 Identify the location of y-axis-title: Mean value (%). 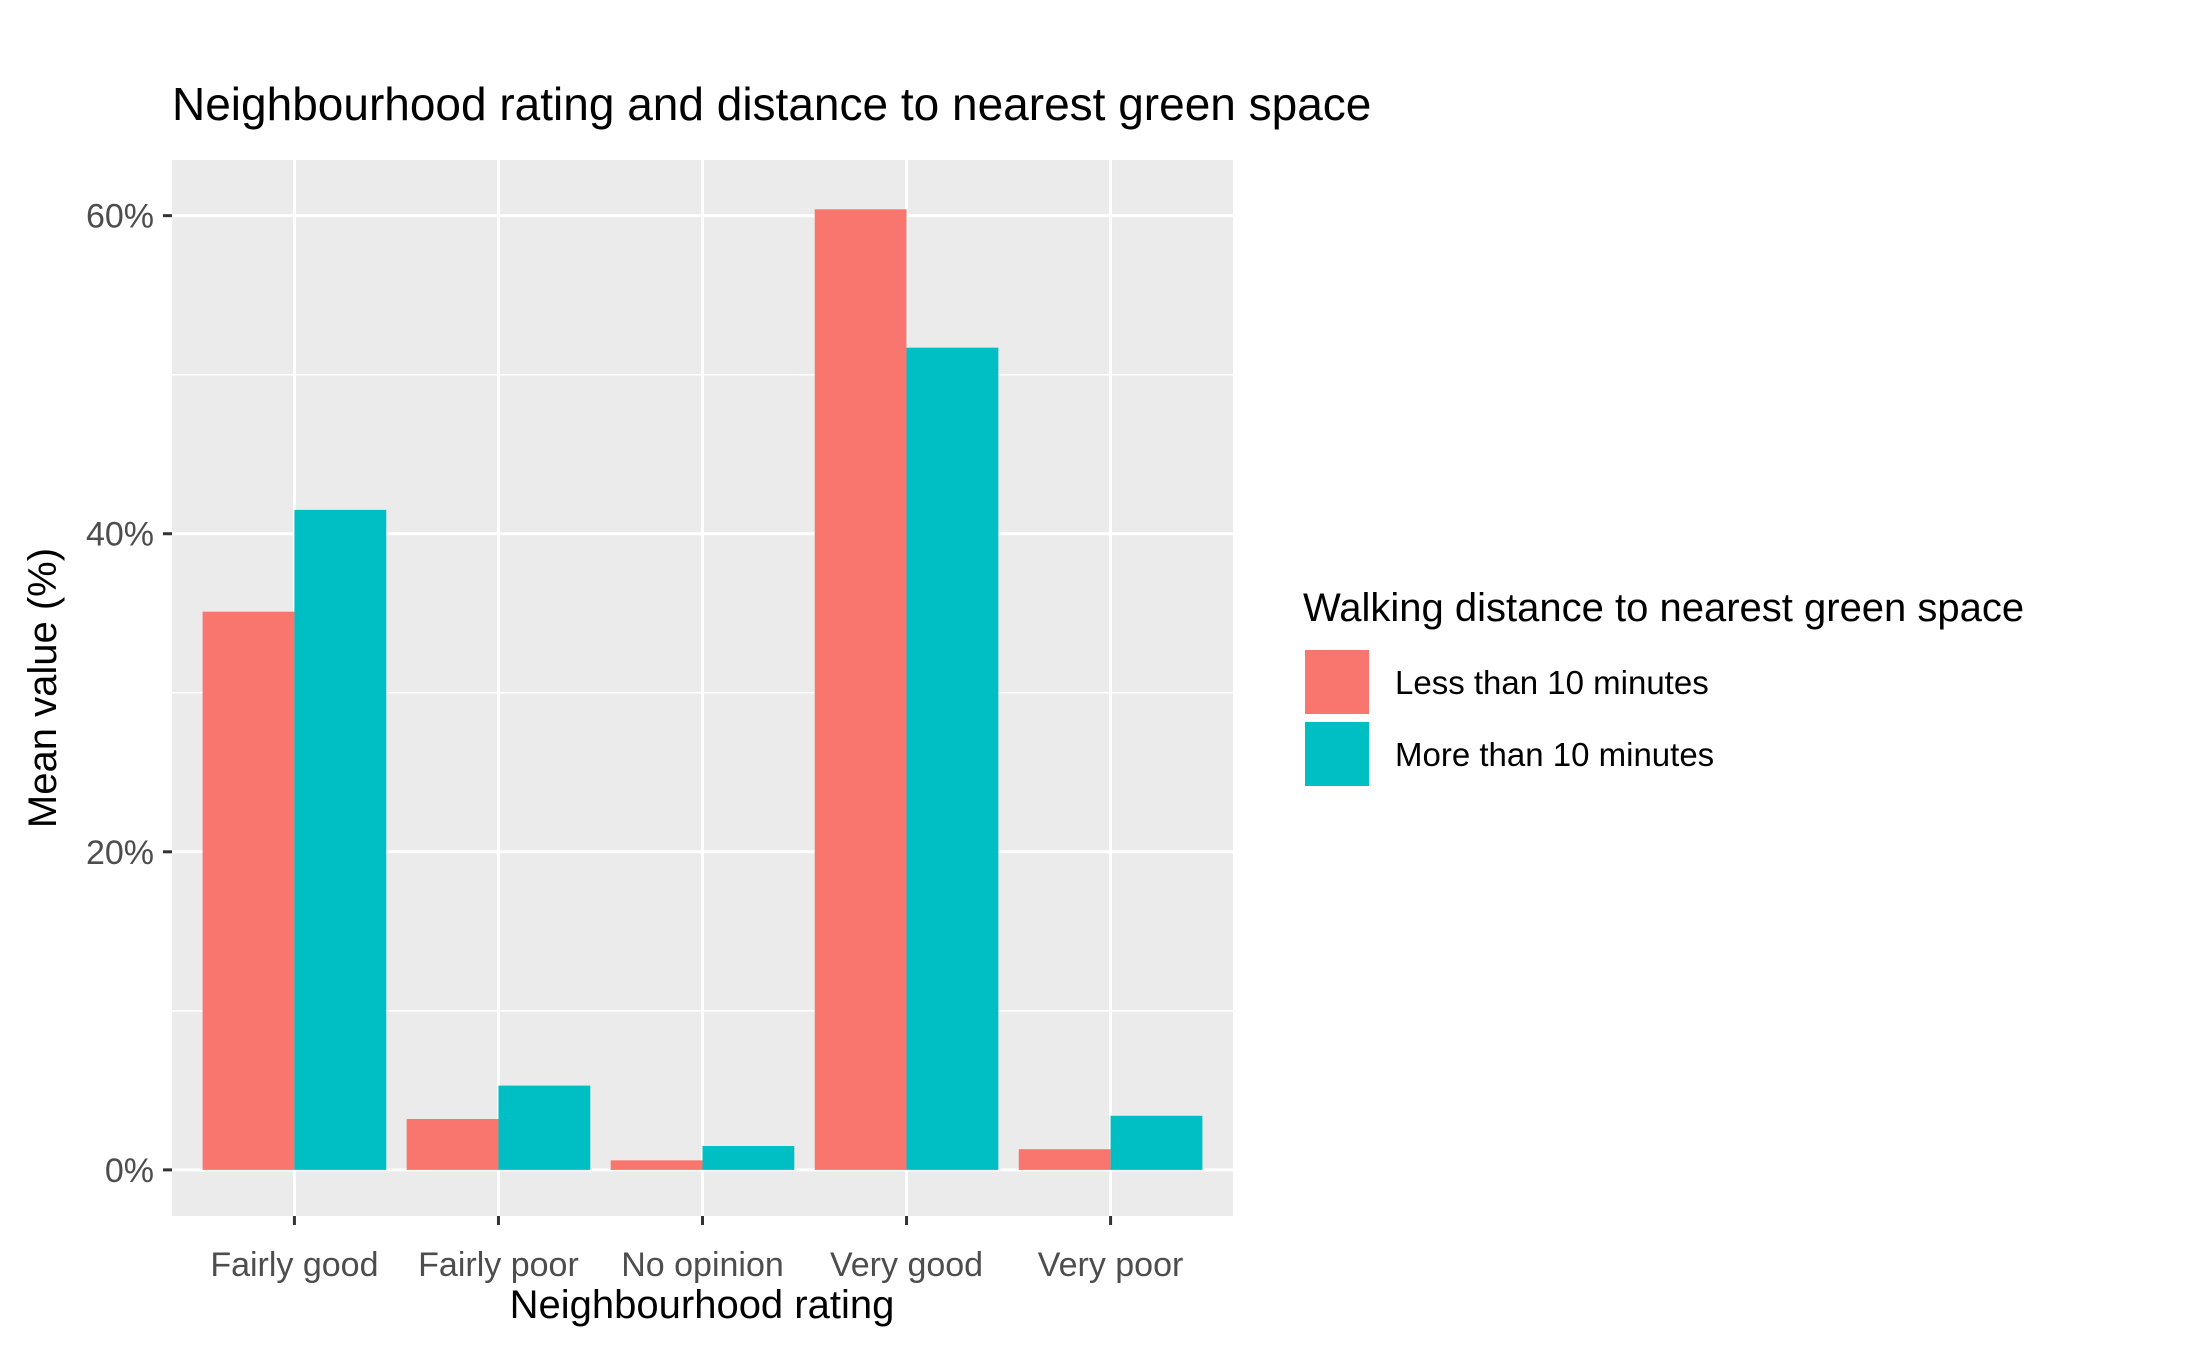
(43, 688).